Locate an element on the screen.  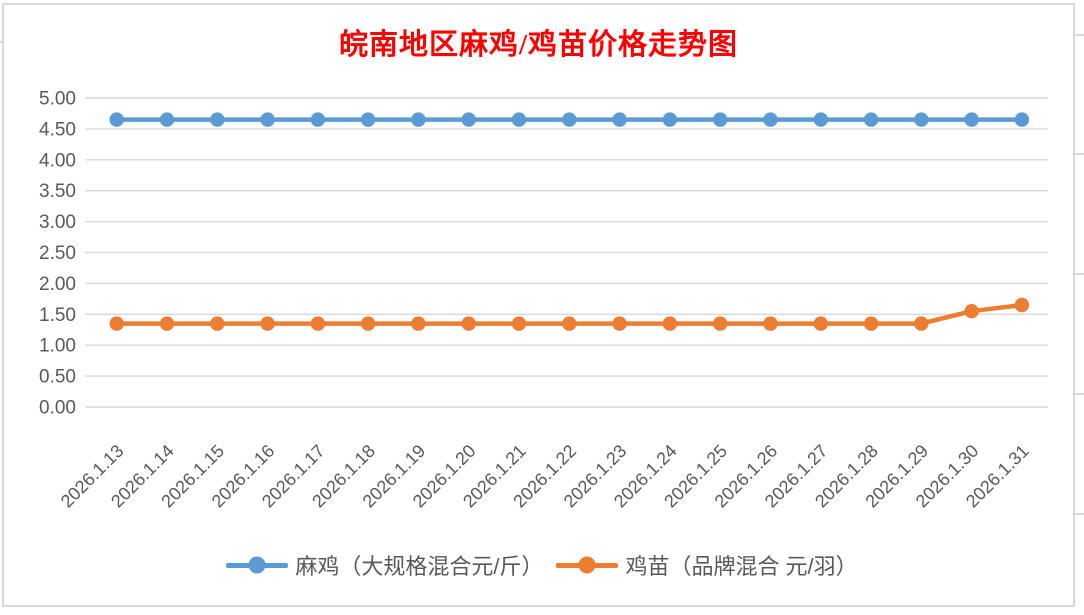
y-axis-tick-label: 4.00 is located at coordinates (57, 160).